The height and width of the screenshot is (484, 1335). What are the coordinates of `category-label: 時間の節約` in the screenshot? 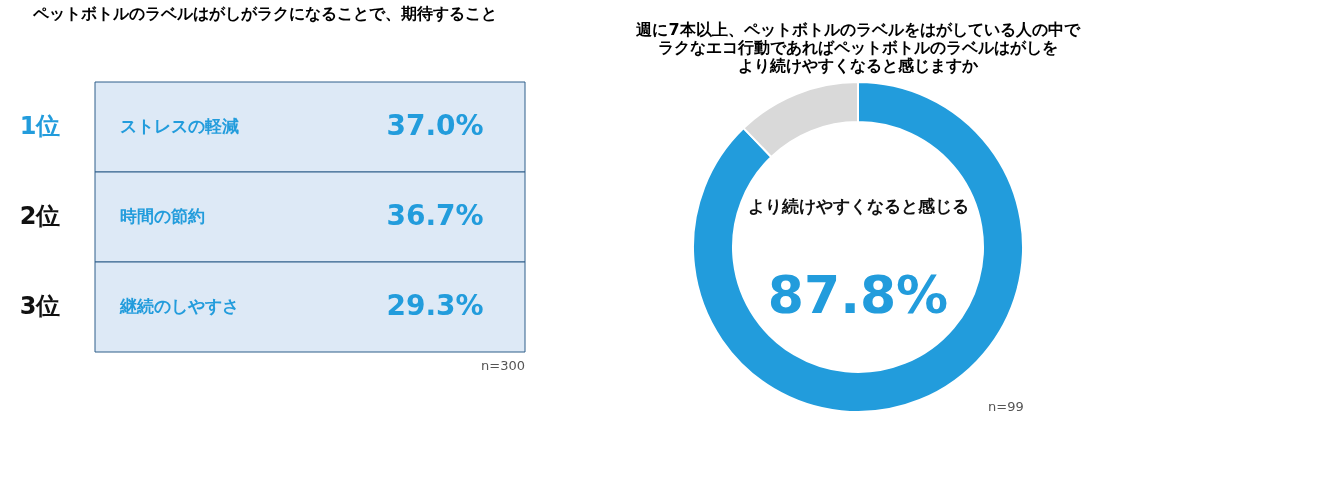 It's located at (162, 216).